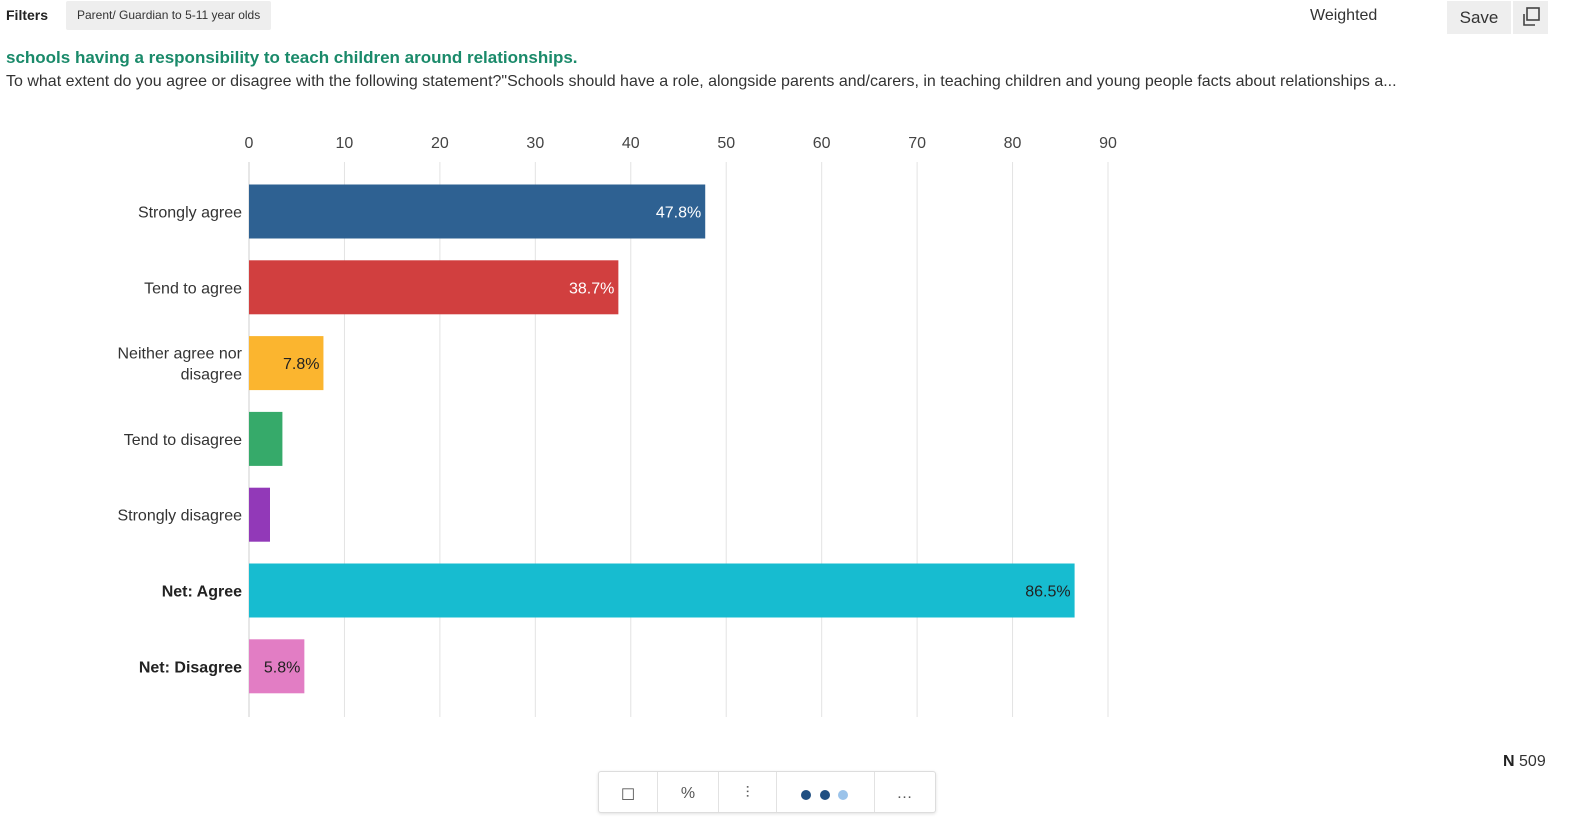 This screenshot has height=817, width=1581. I want to click on x-tick-label: 40, so click(631, 143).